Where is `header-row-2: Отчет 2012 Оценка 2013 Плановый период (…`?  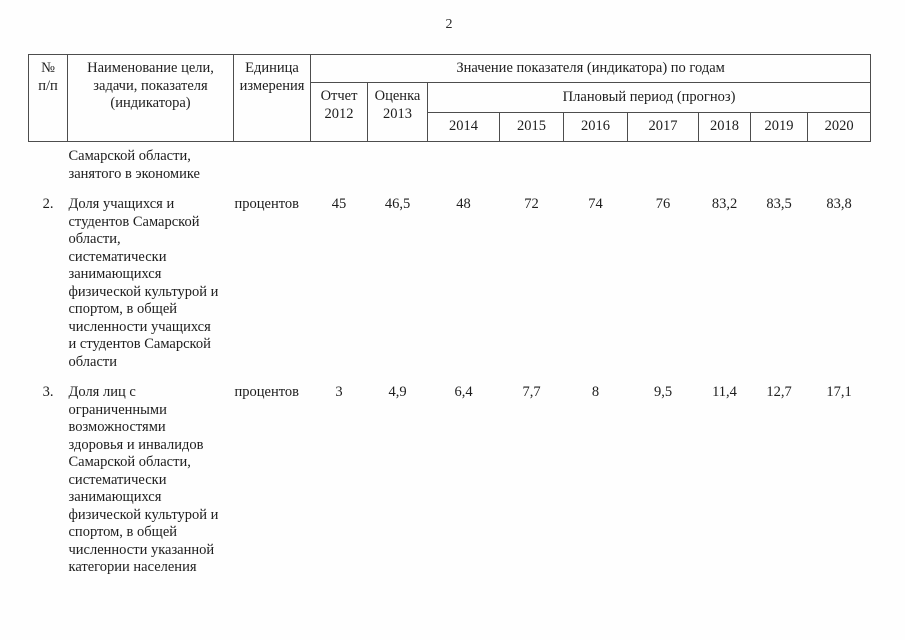 header-row-2: Отчет 2012 Оценка 2013 Плановый период (… is located at coordinates (450, 112).